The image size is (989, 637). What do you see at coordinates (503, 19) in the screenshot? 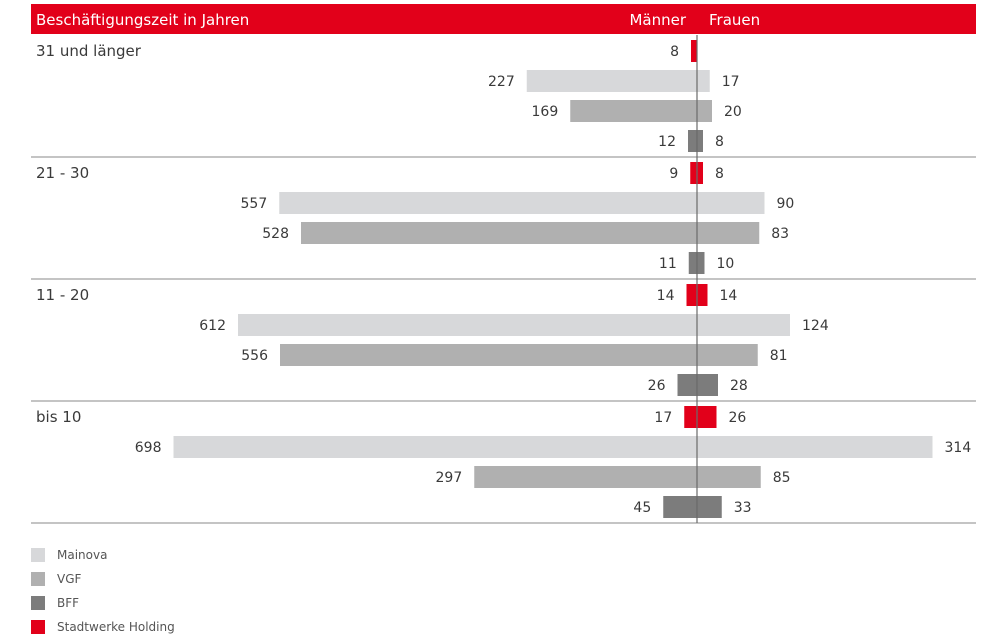
I see `header-bar` at bounding box center [503, 19].